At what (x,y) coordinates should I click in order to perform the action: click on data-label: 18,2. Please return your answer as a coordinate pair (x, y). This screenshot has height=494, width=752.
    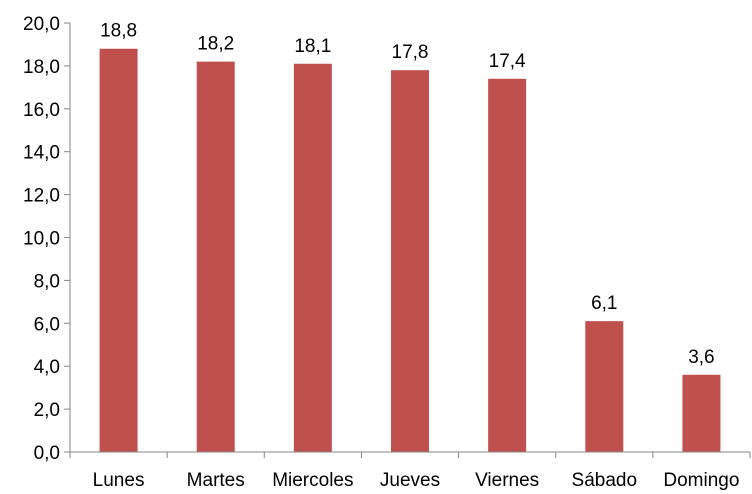
    Looking at the image, I should click on (215, 44).